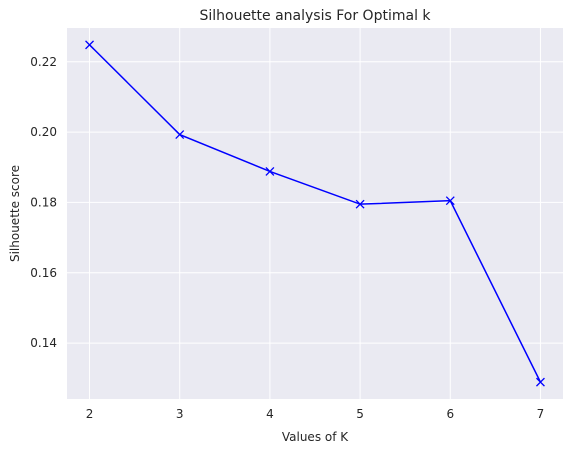 The image size is (572, 453). Describe the element at coordinates (270, 414) in the screenshot. I see `x-tick-label: 4` at that location.